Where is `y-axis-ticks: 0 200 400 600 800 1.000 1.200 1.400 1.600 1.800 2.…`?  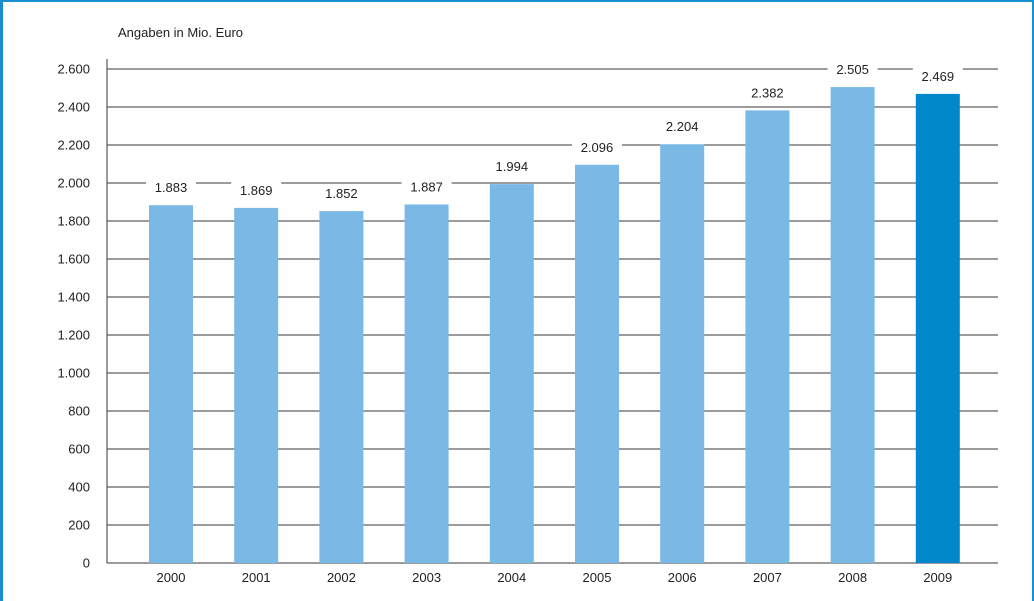
y-axis-ticks: 0 200 400 600 800 1.000 1.200 1.400 1.600 1.800 2.… is located at coordinates (73, 316).